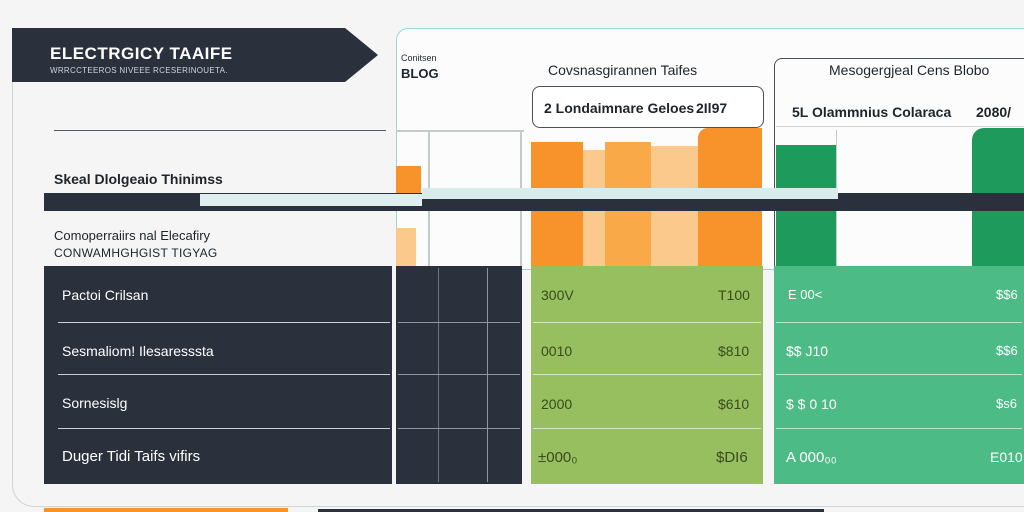  Describe the element at coordinates (872, 112) in the screenshot. I see `right-column-title: 5L Olammnius Colaraca` at that location.